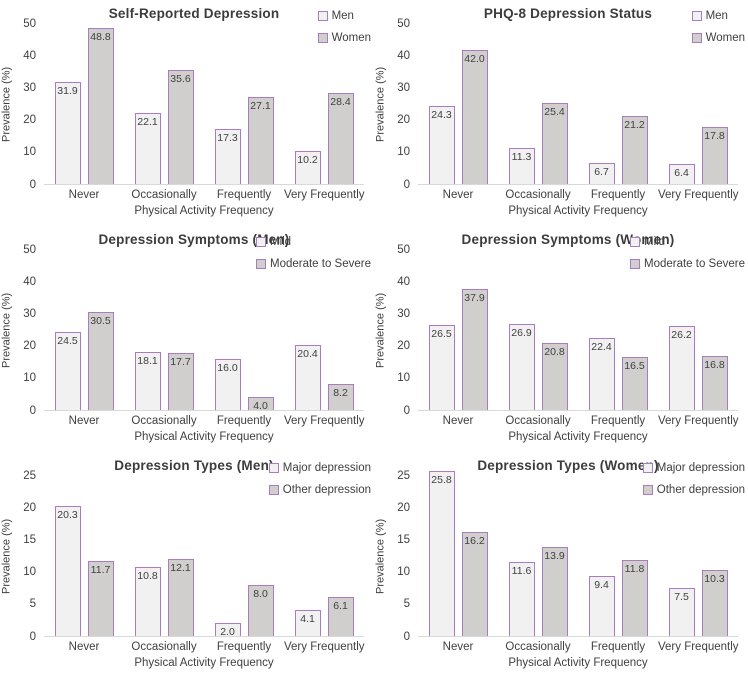 Image resolution: width=748 pixels, height=678 pixels. Describe the element at coordinates (521, 156) in the screenshot. I see `bar-value-label: 11.3` at that location.